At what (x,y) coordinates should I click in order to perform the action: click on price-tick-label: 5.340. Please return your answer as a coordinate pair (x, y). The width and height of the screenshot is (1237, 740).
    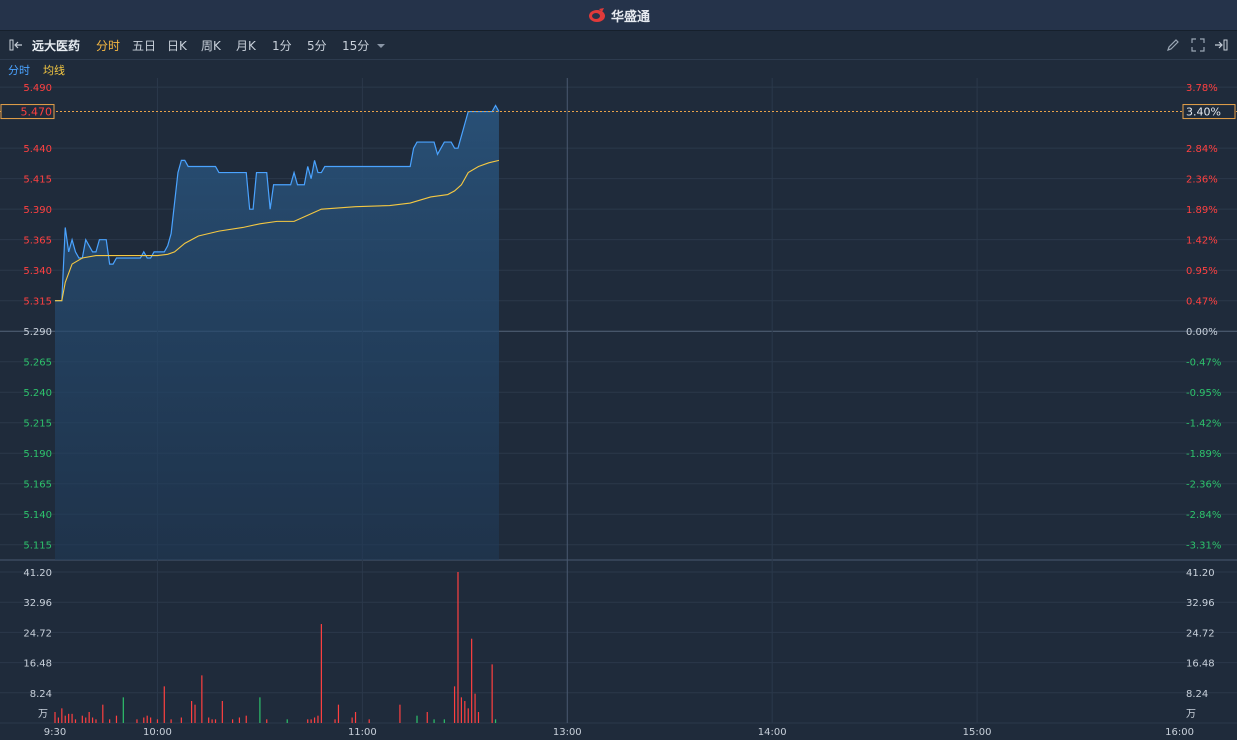
    Looking at the image, I should click on (37, 271).